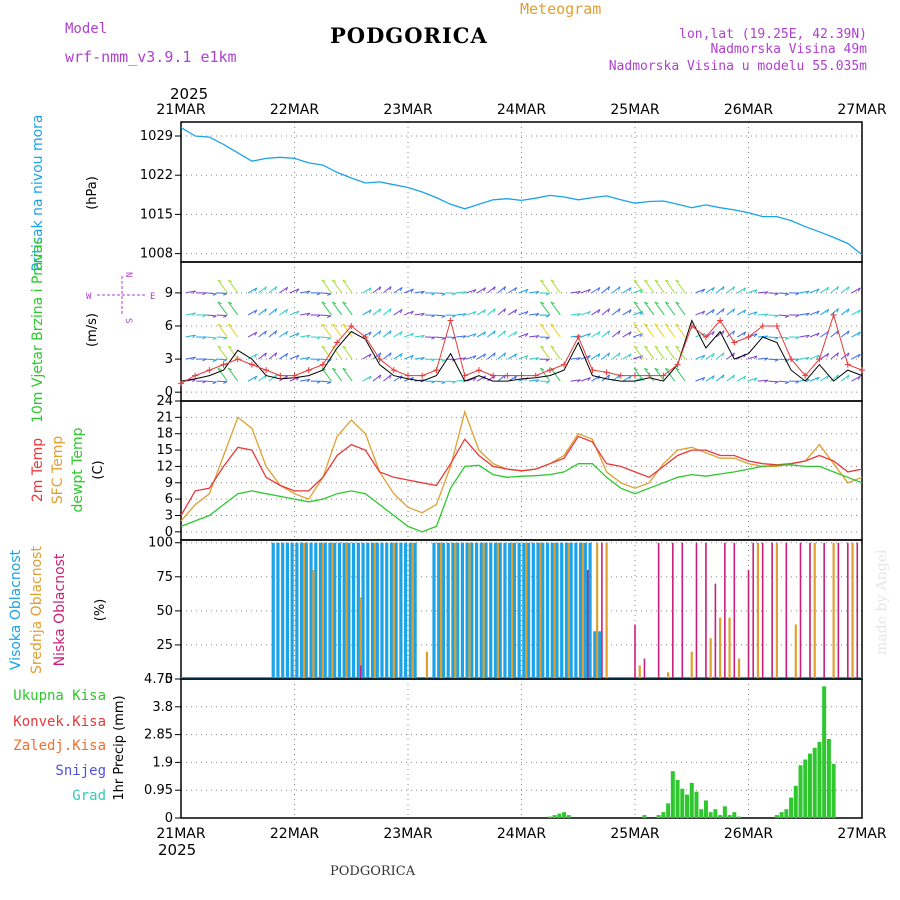  I want to click on temp2m-label: 2m Temp, so click(38, 470).